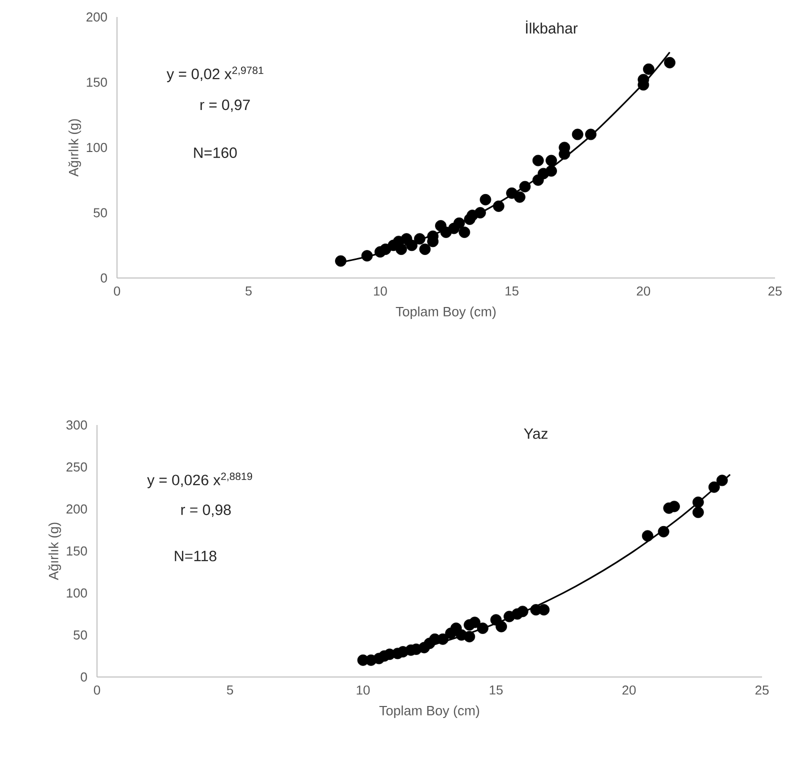 Image resolution: width=790 pixels, height=765 pixels. Describe the element at coordinates (76, 467) in the screenshot. I see `y-tick-label: 250` at that location.